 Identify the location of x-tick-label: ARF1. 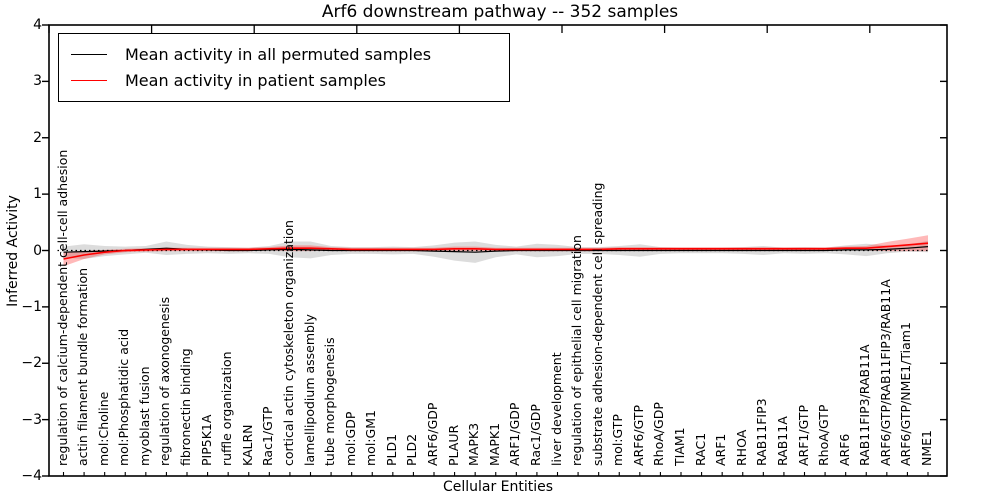
(721, 449).